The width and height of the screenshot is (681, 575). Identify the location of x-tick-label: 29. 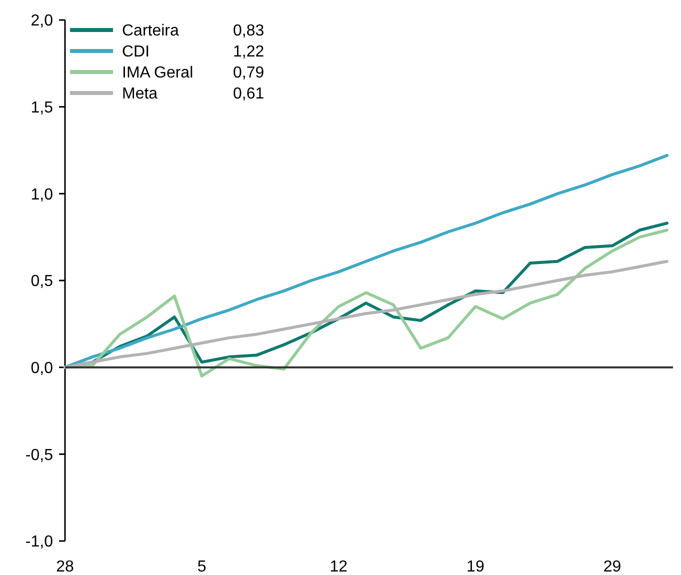
(612, 566).